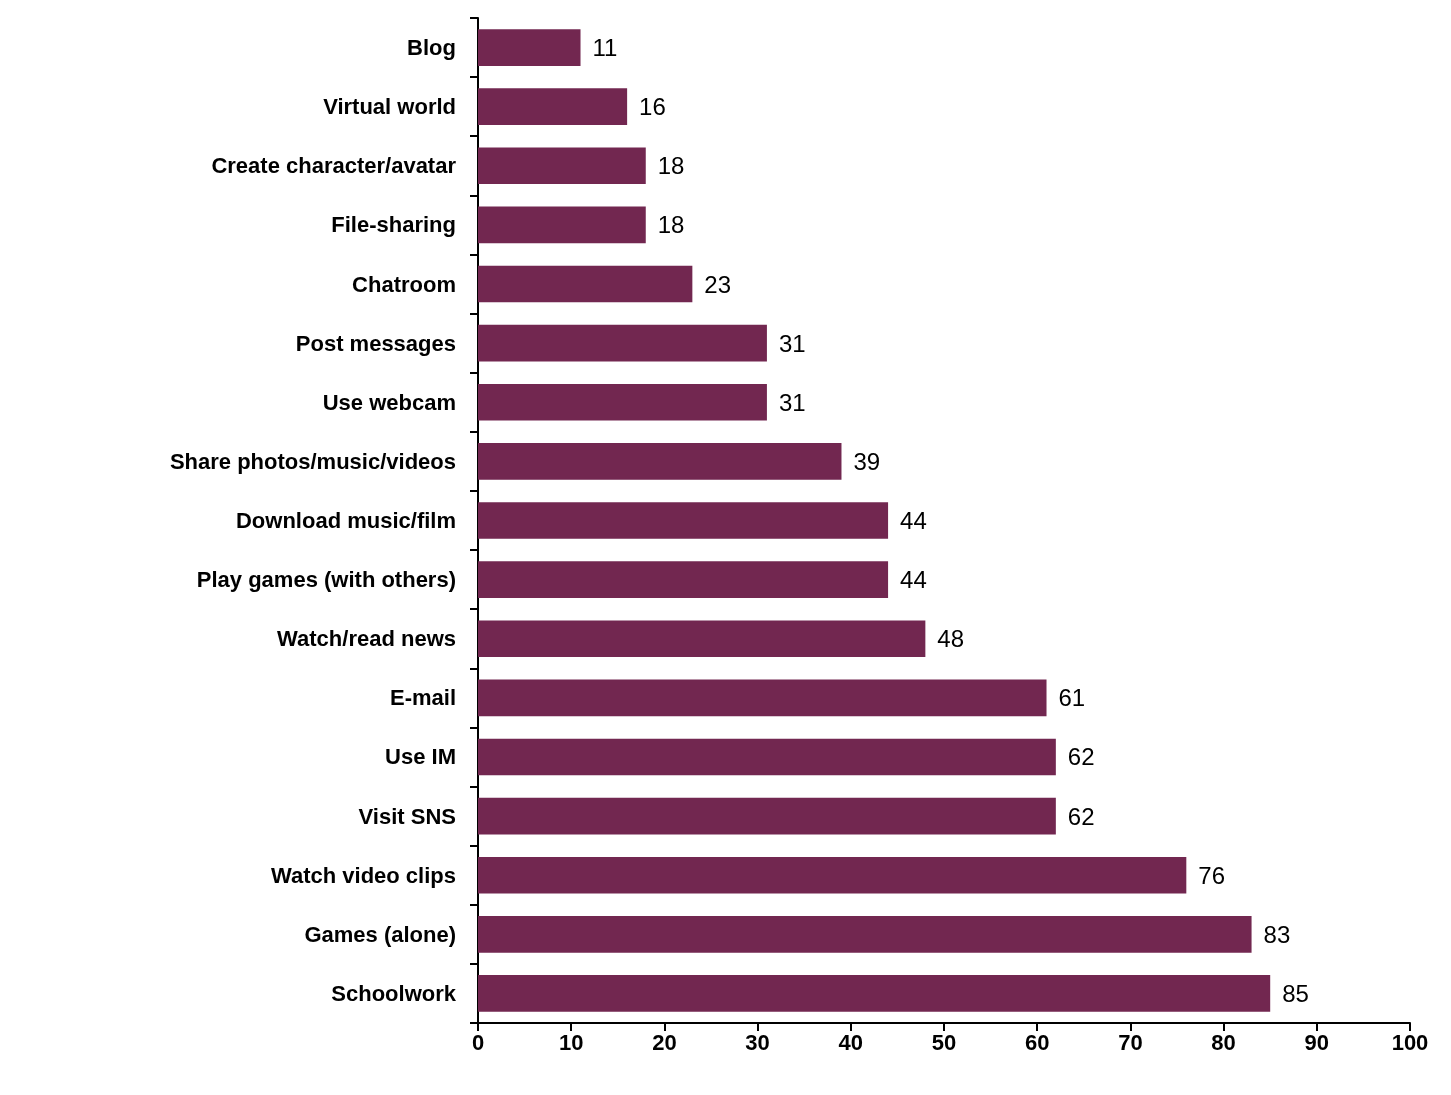 The height and width of the screenshot is (1095, 1451). What do you see at coordinates (605, 48) in the screenshot?
I see `data-label: 11` at bounding box center [605, 48].